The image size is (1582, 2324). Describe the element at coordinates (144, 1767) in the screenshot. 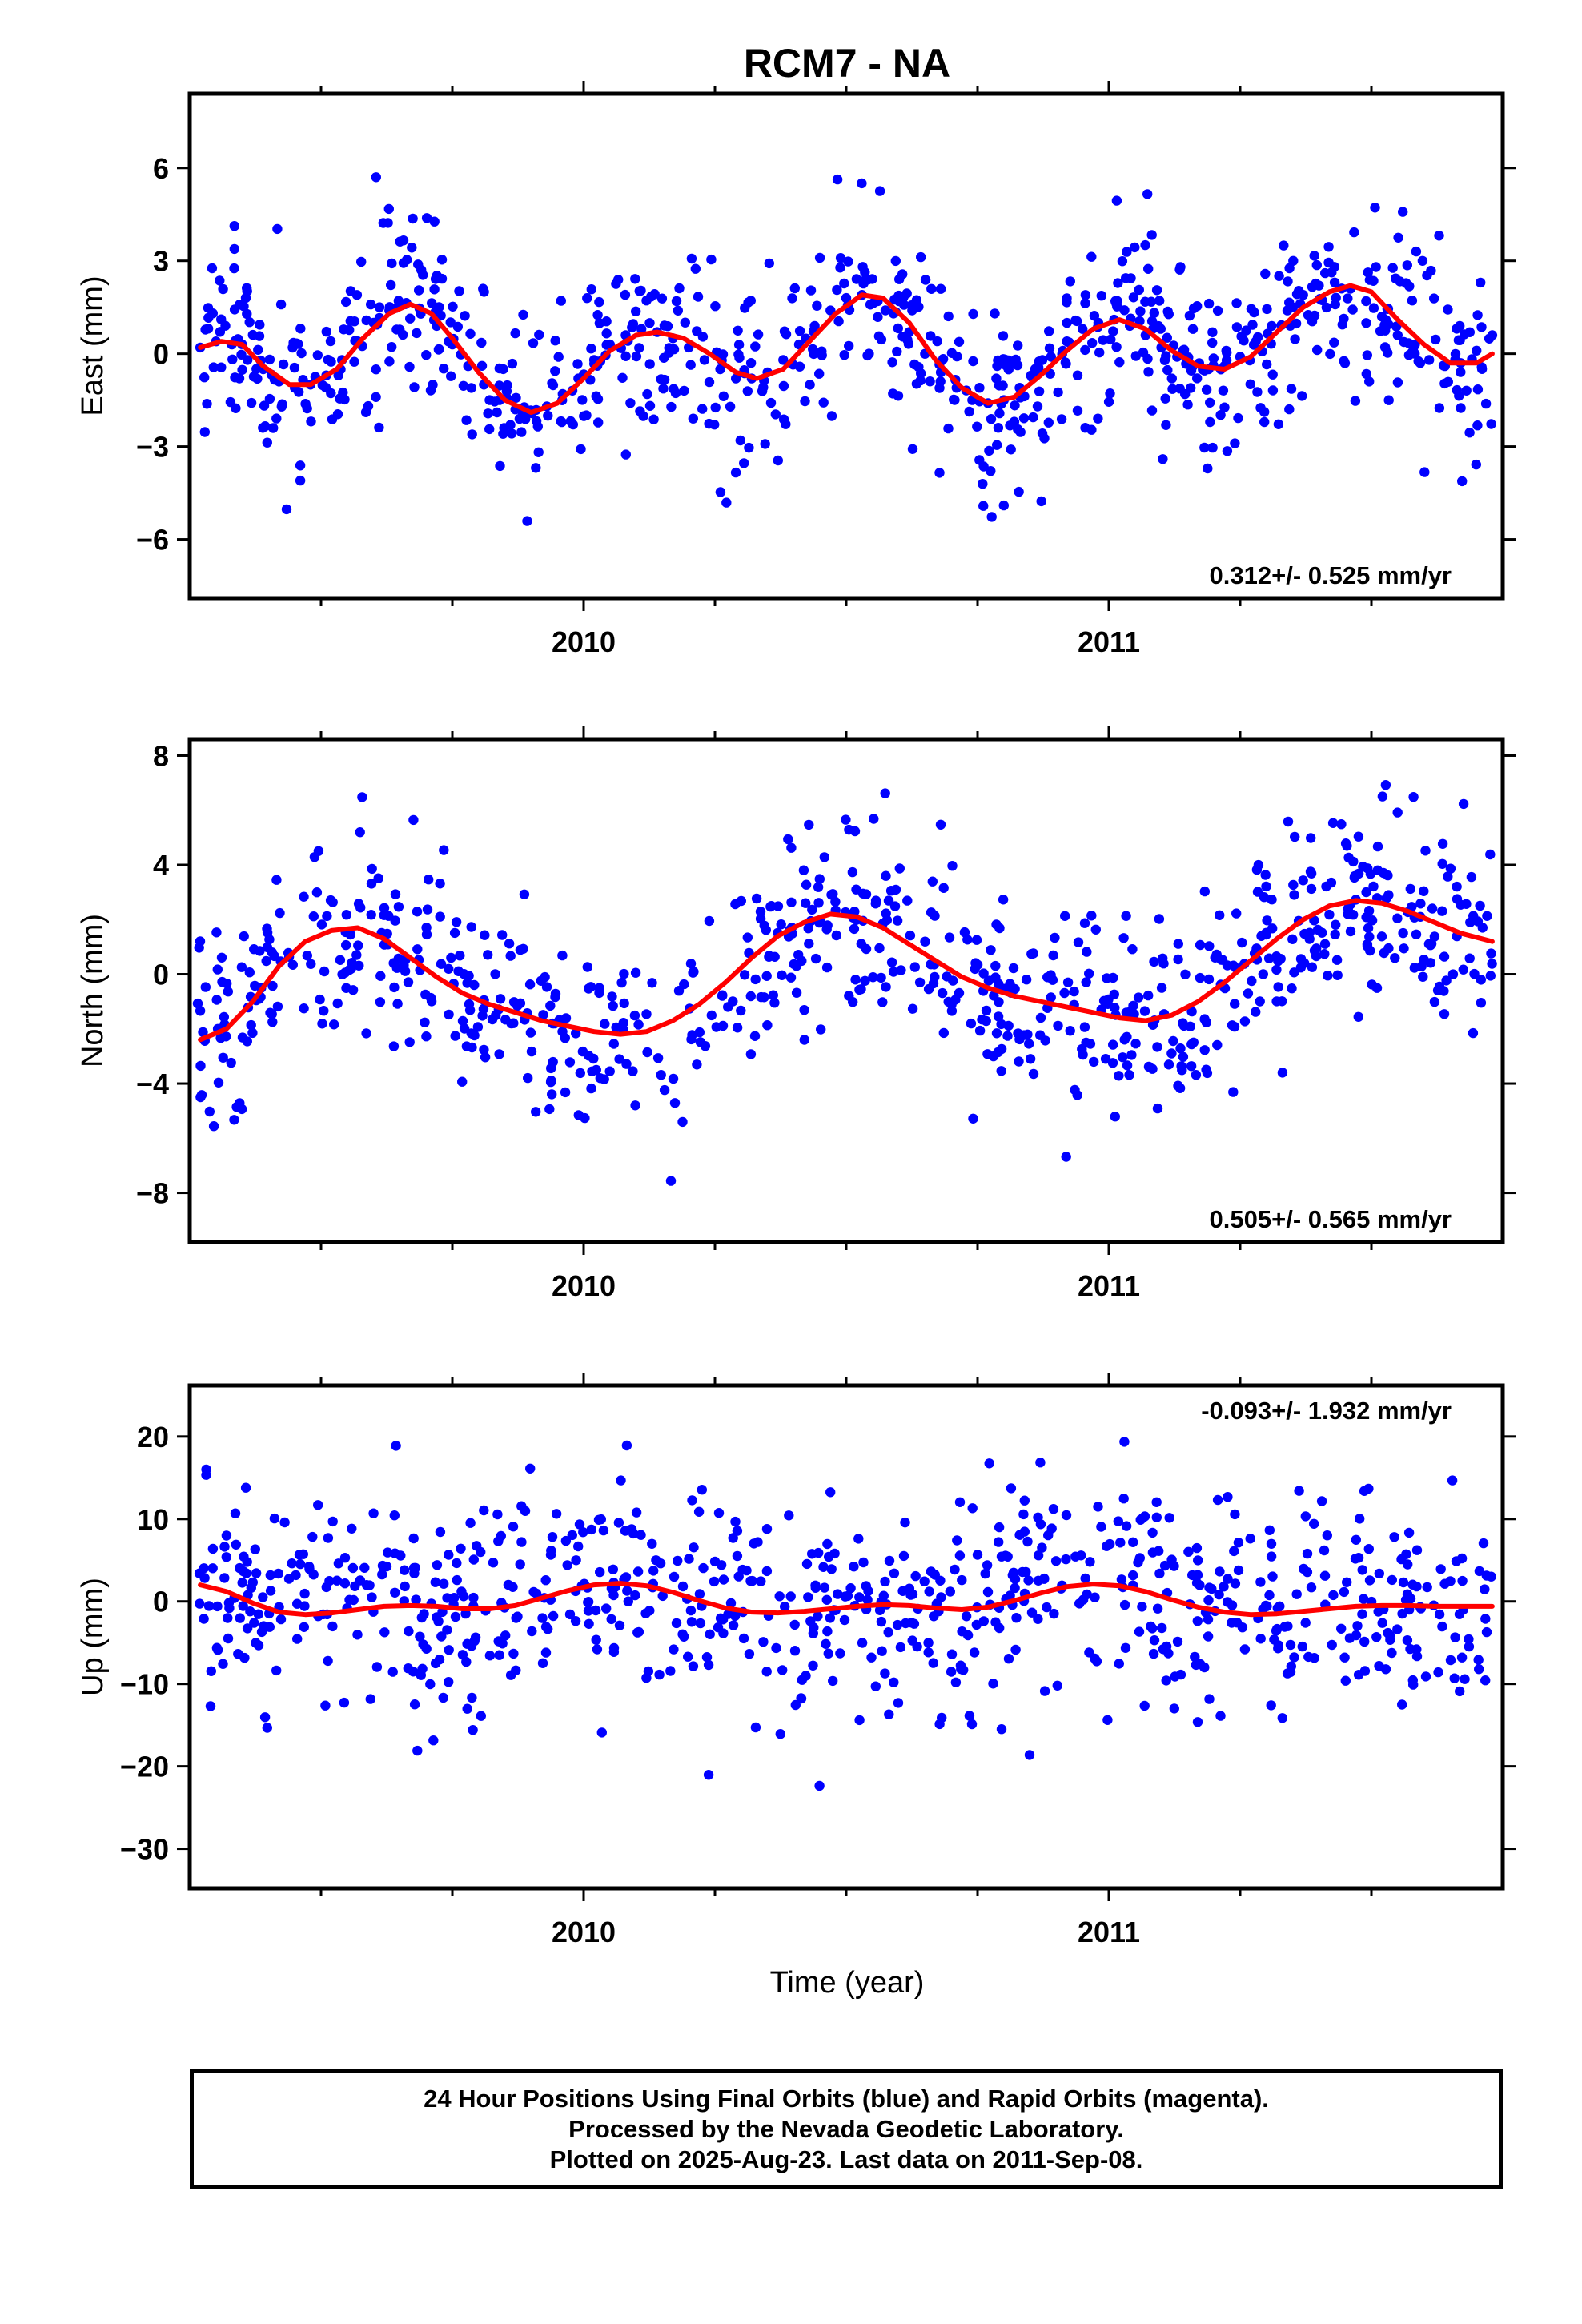

I see `y-tick-label: −20` at that location.